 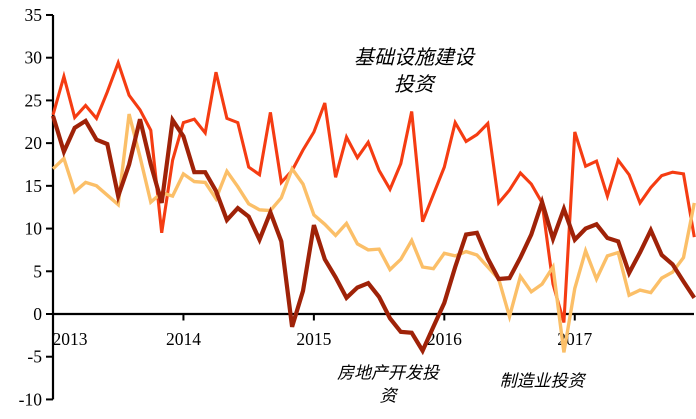 What do you see at coordinates (31, 399) in the screenshot?
I see `y-tick-label: -10` at bounding box center [31, 399].